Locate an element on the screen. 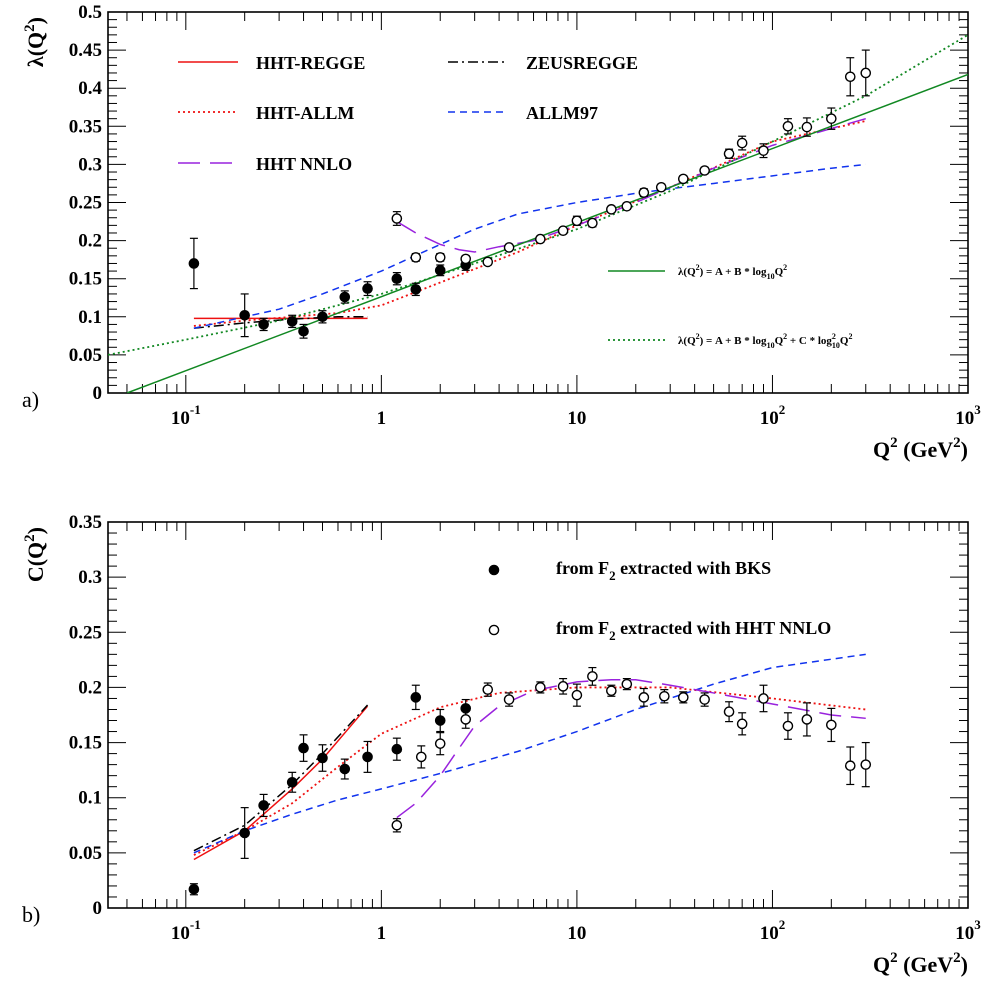 This screenshot has height=988, width=996. x-tick-label: 1 is located at coordinates (382, 933).